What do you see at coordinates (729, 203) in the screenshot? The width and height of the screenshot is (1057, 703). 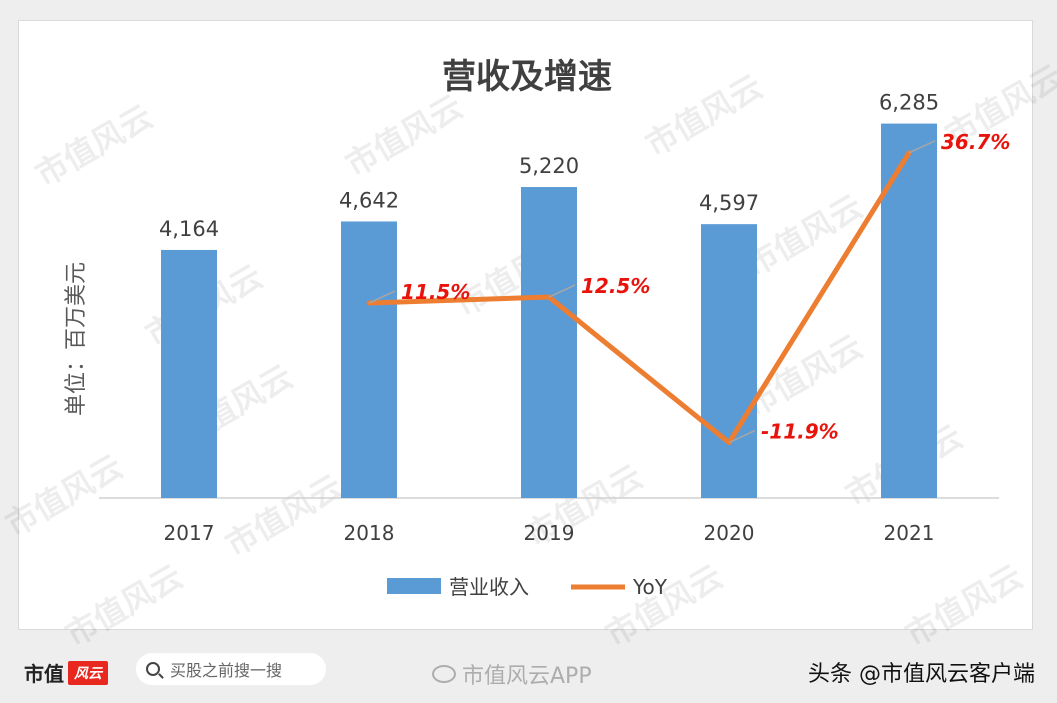 I see `revenue-data-label: 4,597` at bounding box center [729, 203].